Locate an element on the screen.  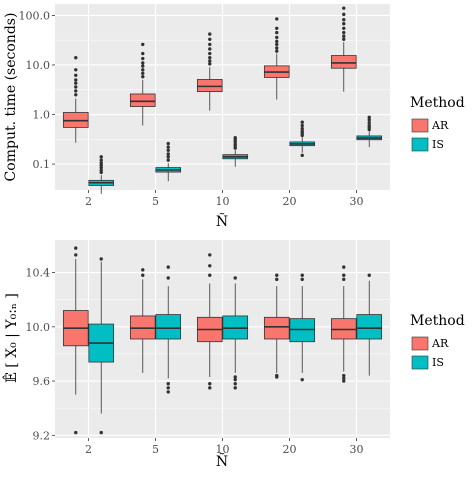
top-legend: Method AR IS is located at coordinates (437, 123).